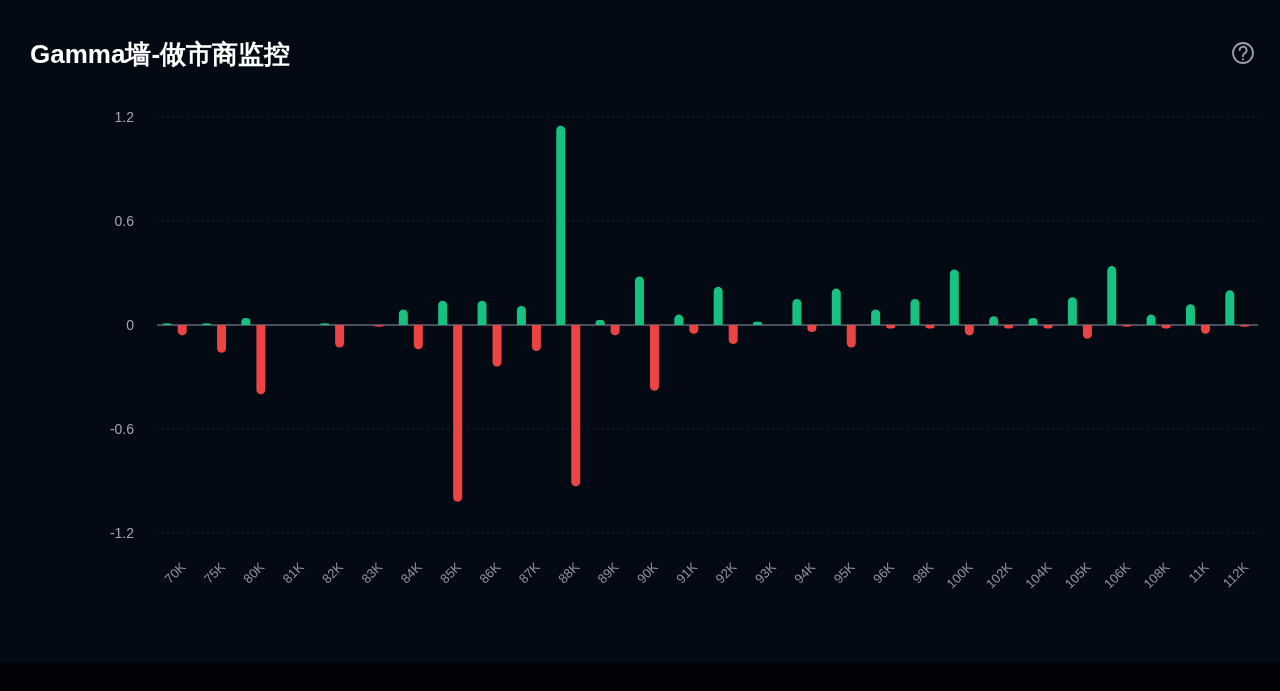  What do you see at coordinates (293, 573) in the screenshot?
I see `x-tick-label: 81K` at bounding box center [293, 573].